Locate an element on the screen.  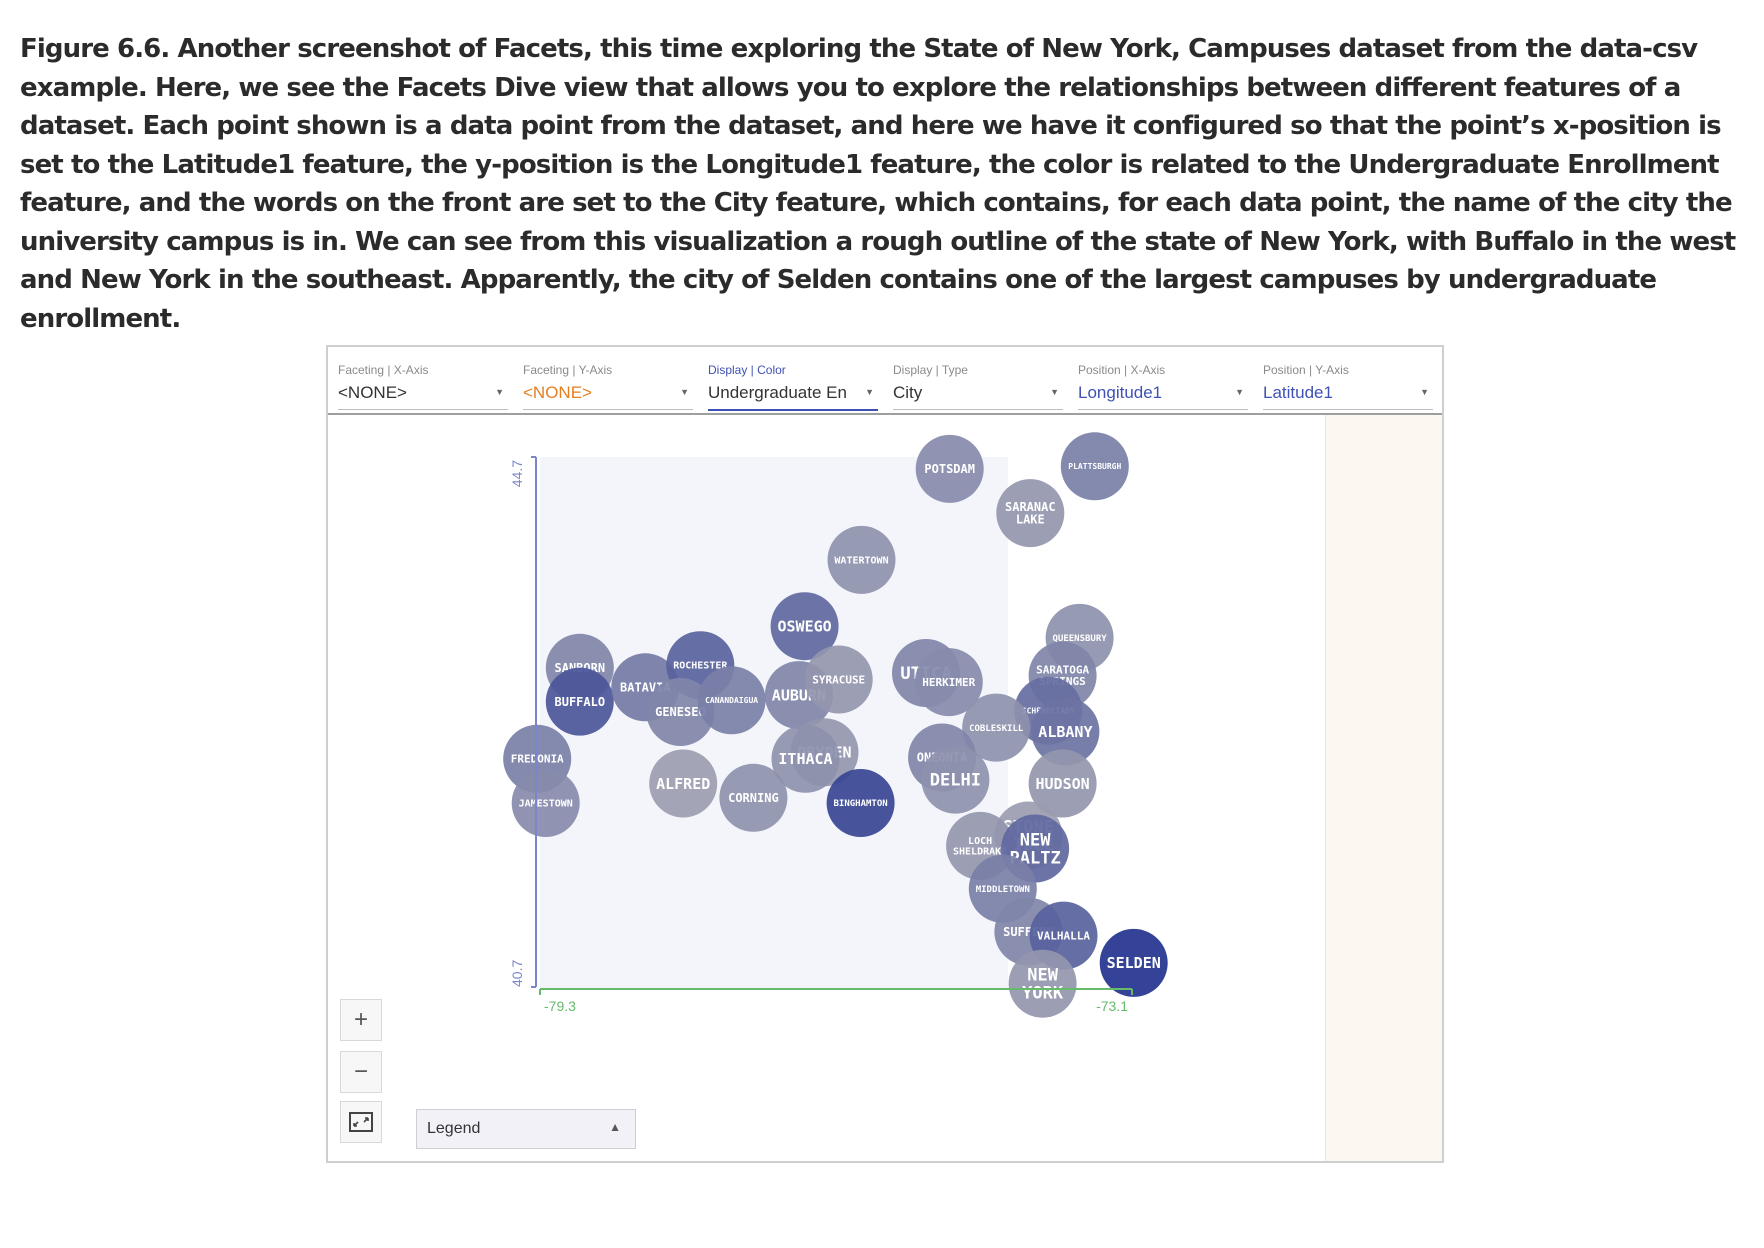
campus-point-label: HUDSON is located at coordinates (1063, 784).